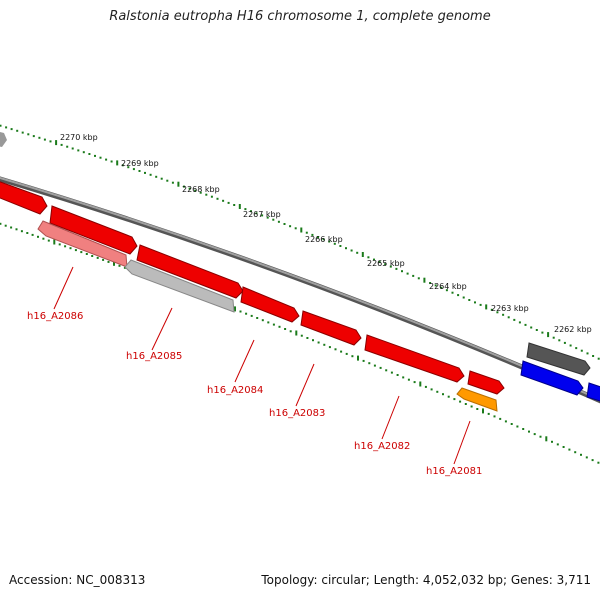 The image size is (600, 600). I want to click on scale-label: 2263 kbp, so click(510, 308).